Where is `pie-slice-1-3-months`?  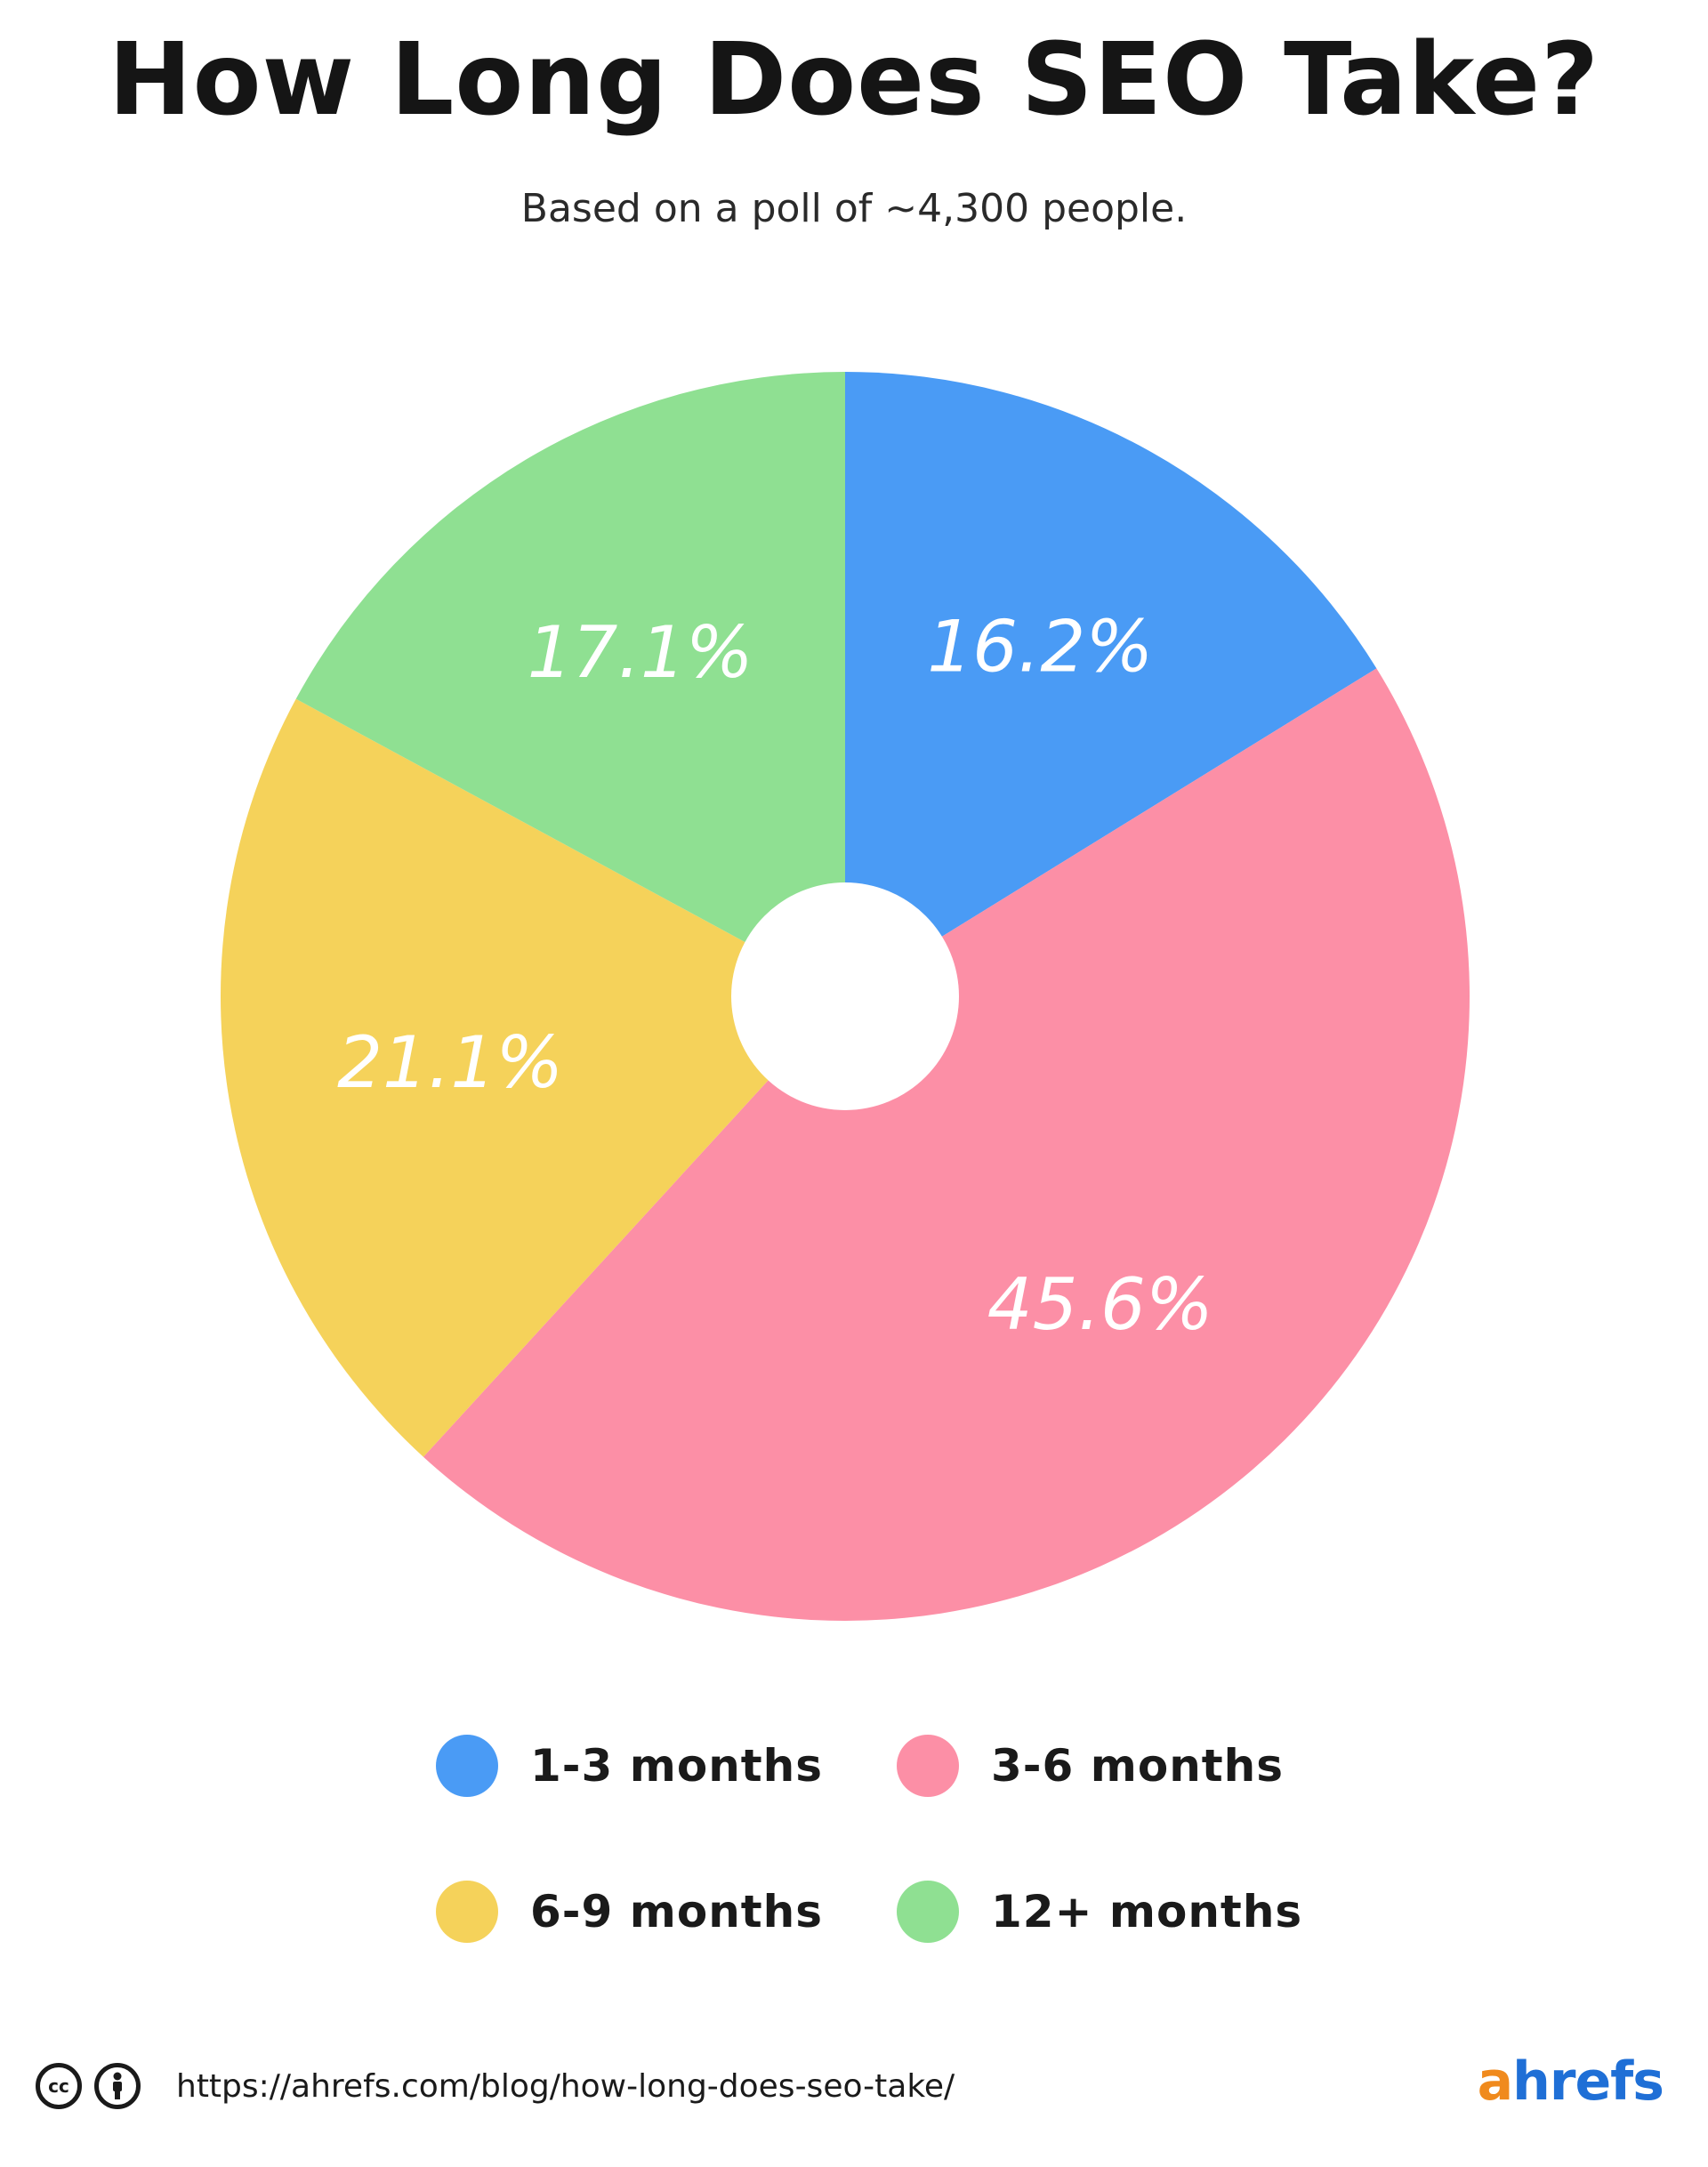
pie-slice-1-3-months is located at coordinates (1111, 684).